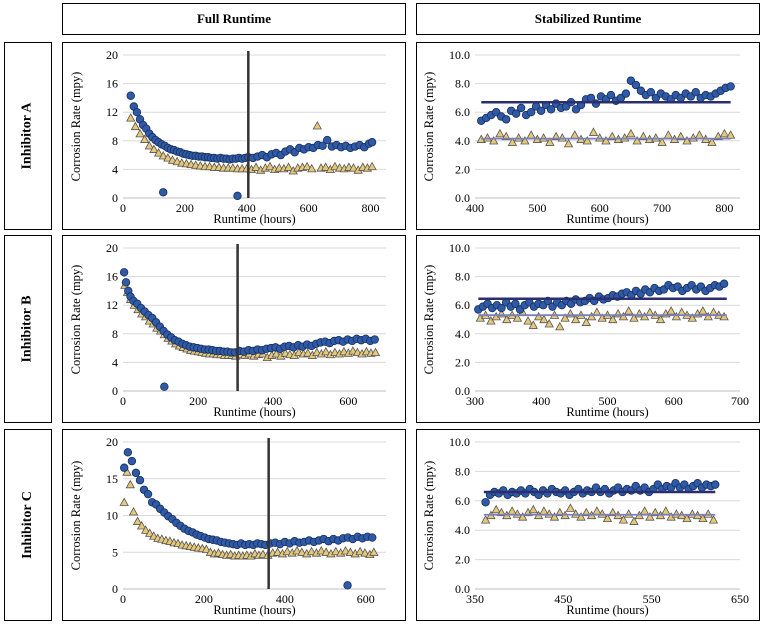 This screenshot has height=625, width=765. I want to click on row-header-label: Inhibitor A, so click(28, 136).